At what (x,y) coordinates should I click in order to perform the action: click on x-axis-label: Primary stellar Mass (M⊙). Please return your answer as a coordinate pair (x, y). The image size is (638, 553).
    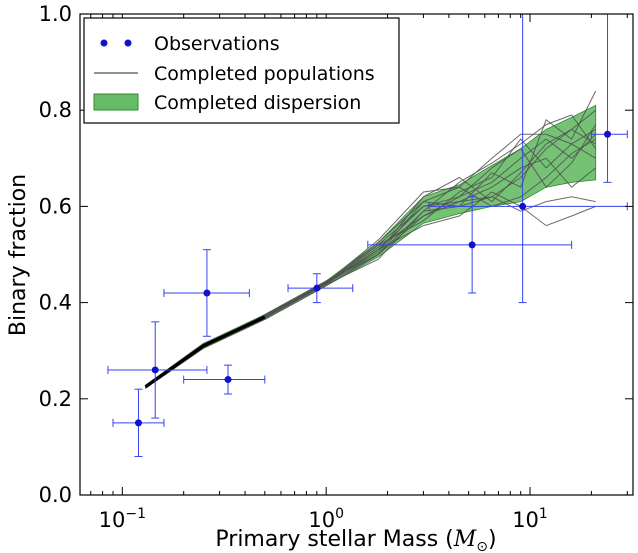
    Looking at the image, I should click on (355, 540).